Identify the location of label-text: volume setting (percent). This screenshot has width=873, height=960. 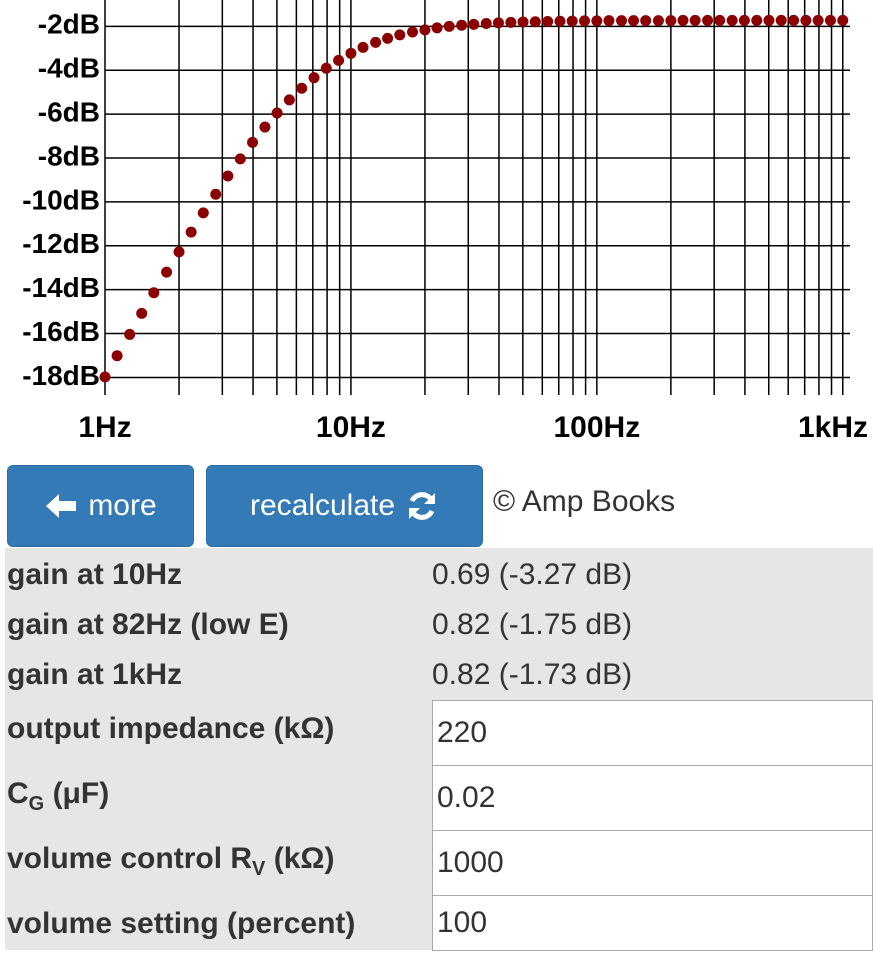
(181, 923).